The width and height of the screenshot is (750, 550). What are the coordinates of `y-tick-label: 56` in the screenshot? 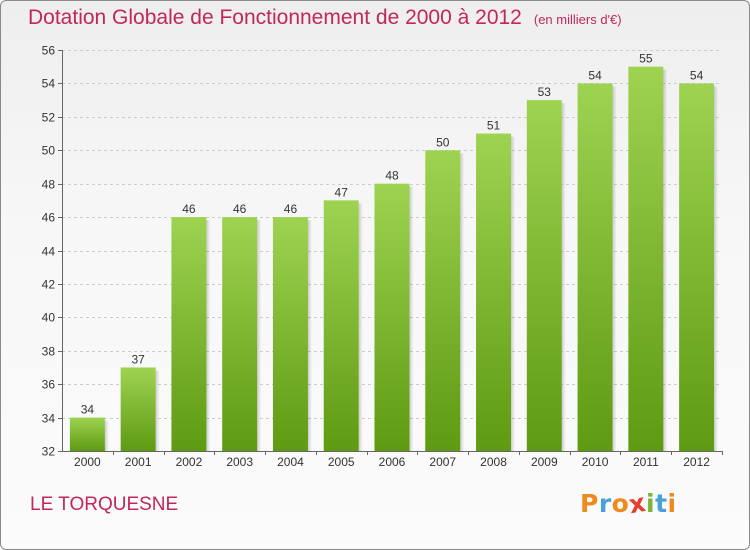 It's located at (49, 51).